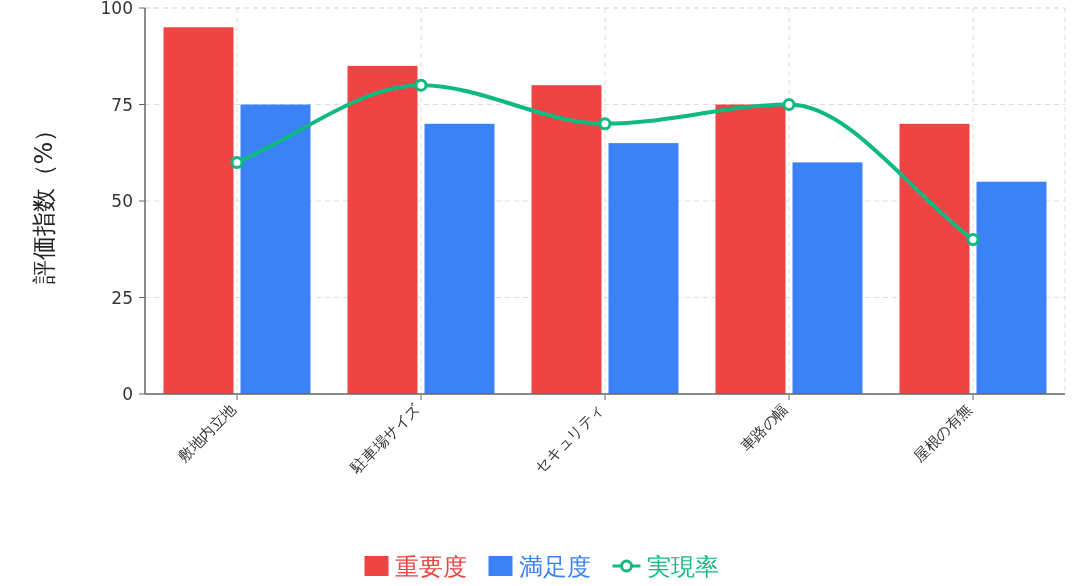  What do you see at coordinates (122, 201) in the screenshot?
I see `y-tick-label: 50` at bounding box center [122, 201].